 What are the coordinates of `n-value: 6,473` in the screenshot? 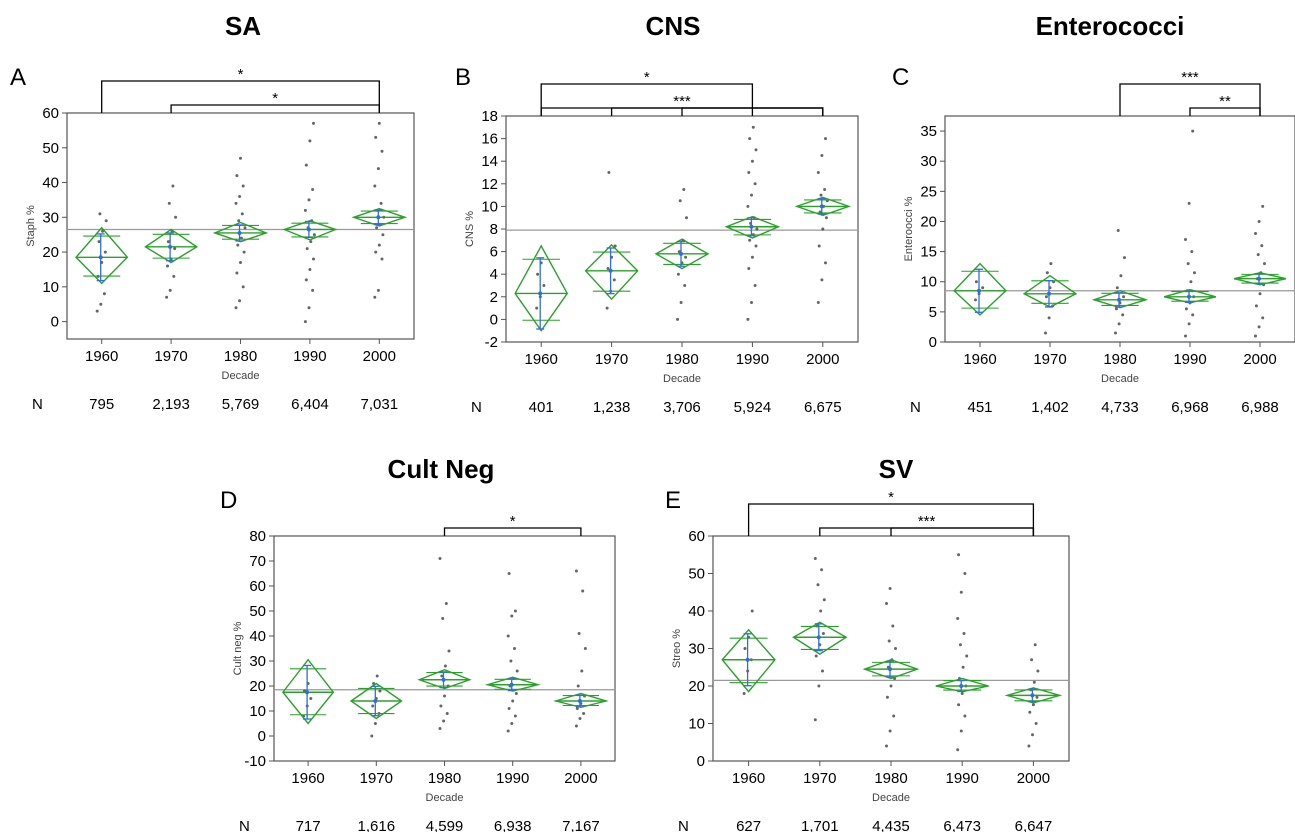 It's located at (962, 825).